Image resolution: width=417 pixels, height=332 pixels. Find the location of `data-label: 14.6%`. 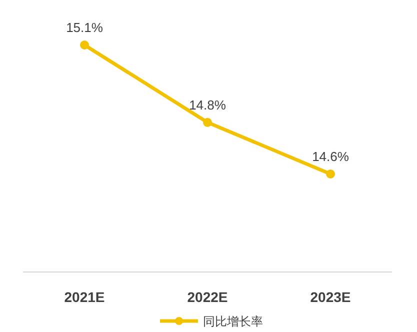

data-label: 14.6% is located at coordinates (331, 156).